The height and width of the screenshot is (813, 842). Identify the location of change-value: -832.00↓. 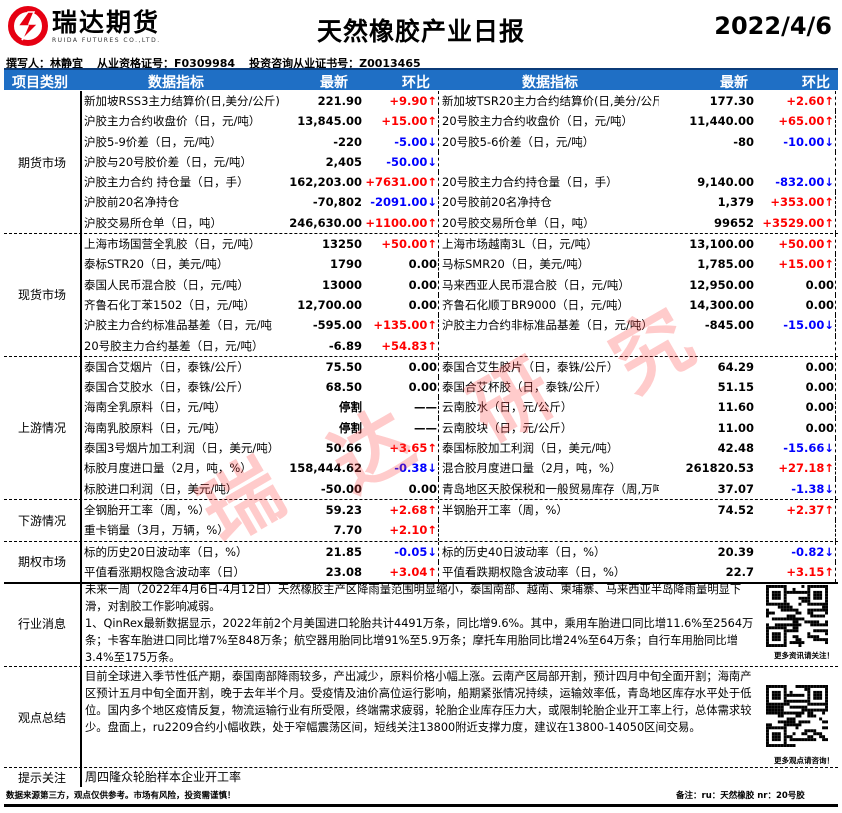
(795, 182).